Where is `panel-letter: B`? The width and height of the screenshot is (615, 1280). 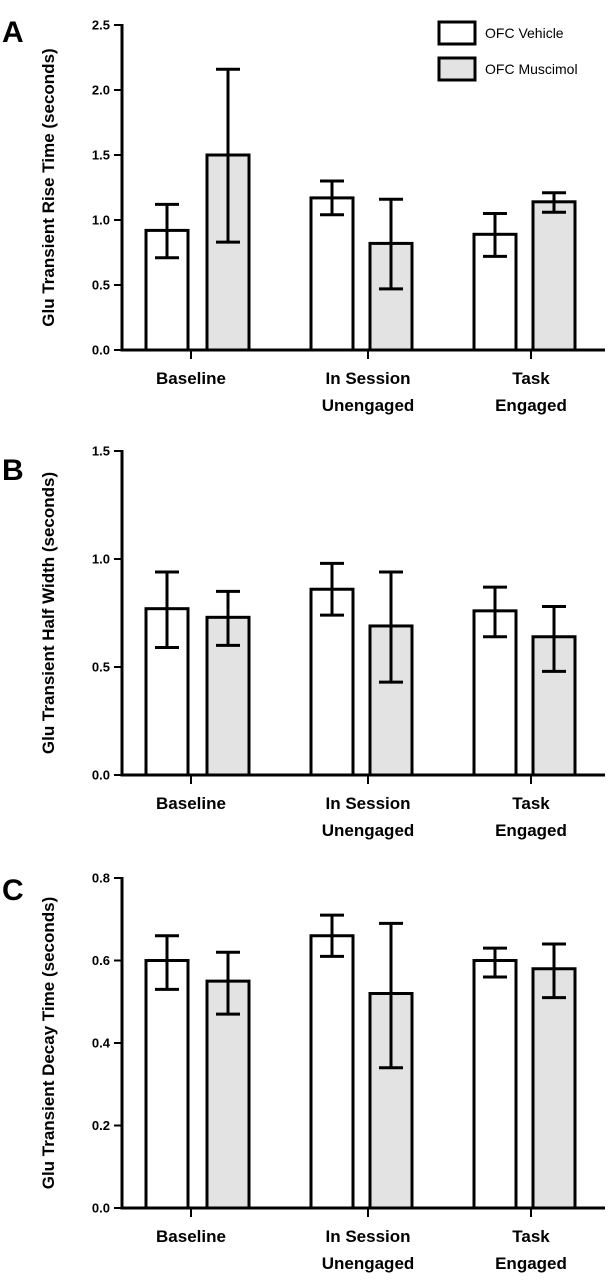 panel-letter: B is located at coordinates (13, 470).